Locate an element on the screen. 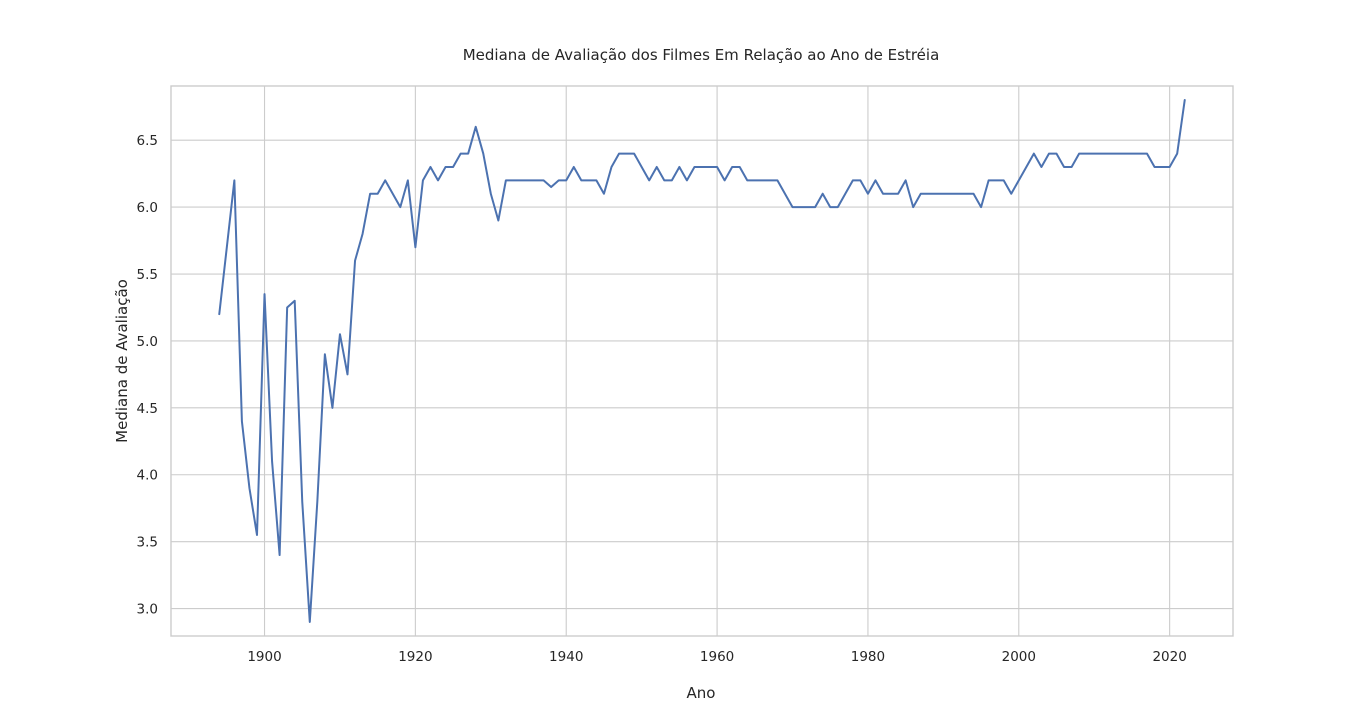 Image resolution: width=1370 pixels, height=715 pixels. x-tick-label: 2000 is located at coordinates (1019, 657).